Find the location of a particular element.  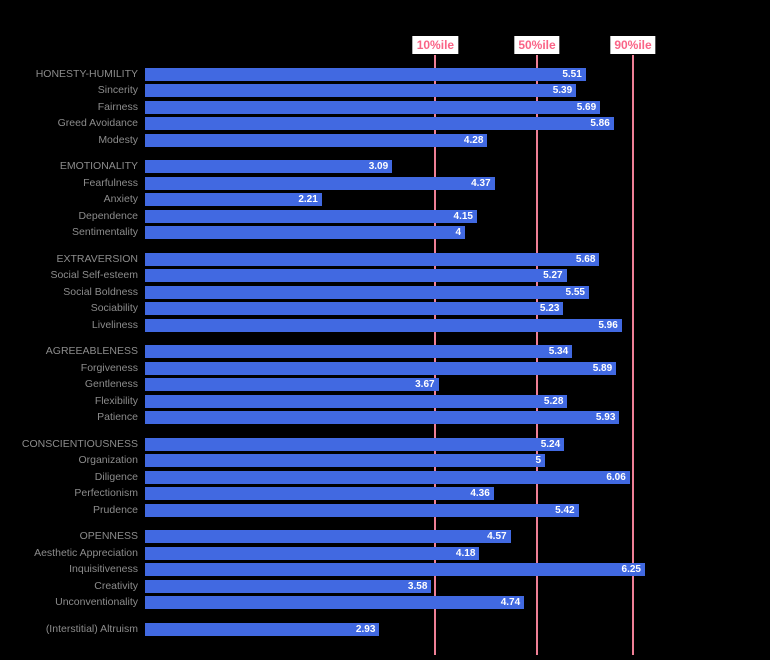

score-value: 5.24 is located at coordinates (550, 444).